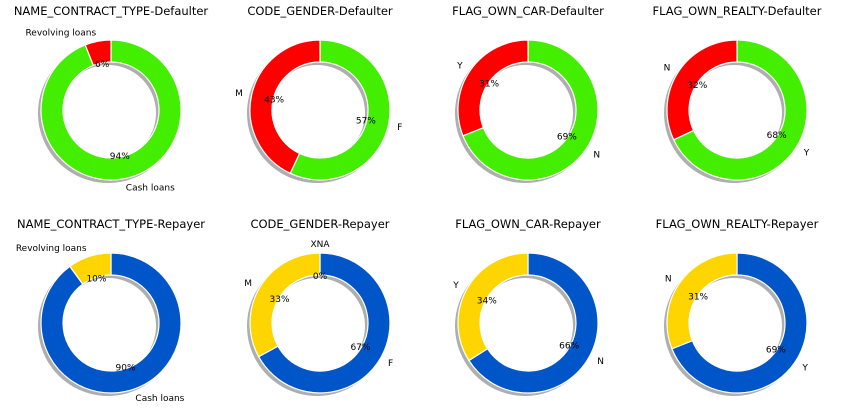 The width and height of the screenshot is (843, 414). What do you see at coordinates (111, 11) in the screenshot?
I see `chart-title: NAME_CONTRACT_TYPE-Defaulter` at bounding box center [111, 11].